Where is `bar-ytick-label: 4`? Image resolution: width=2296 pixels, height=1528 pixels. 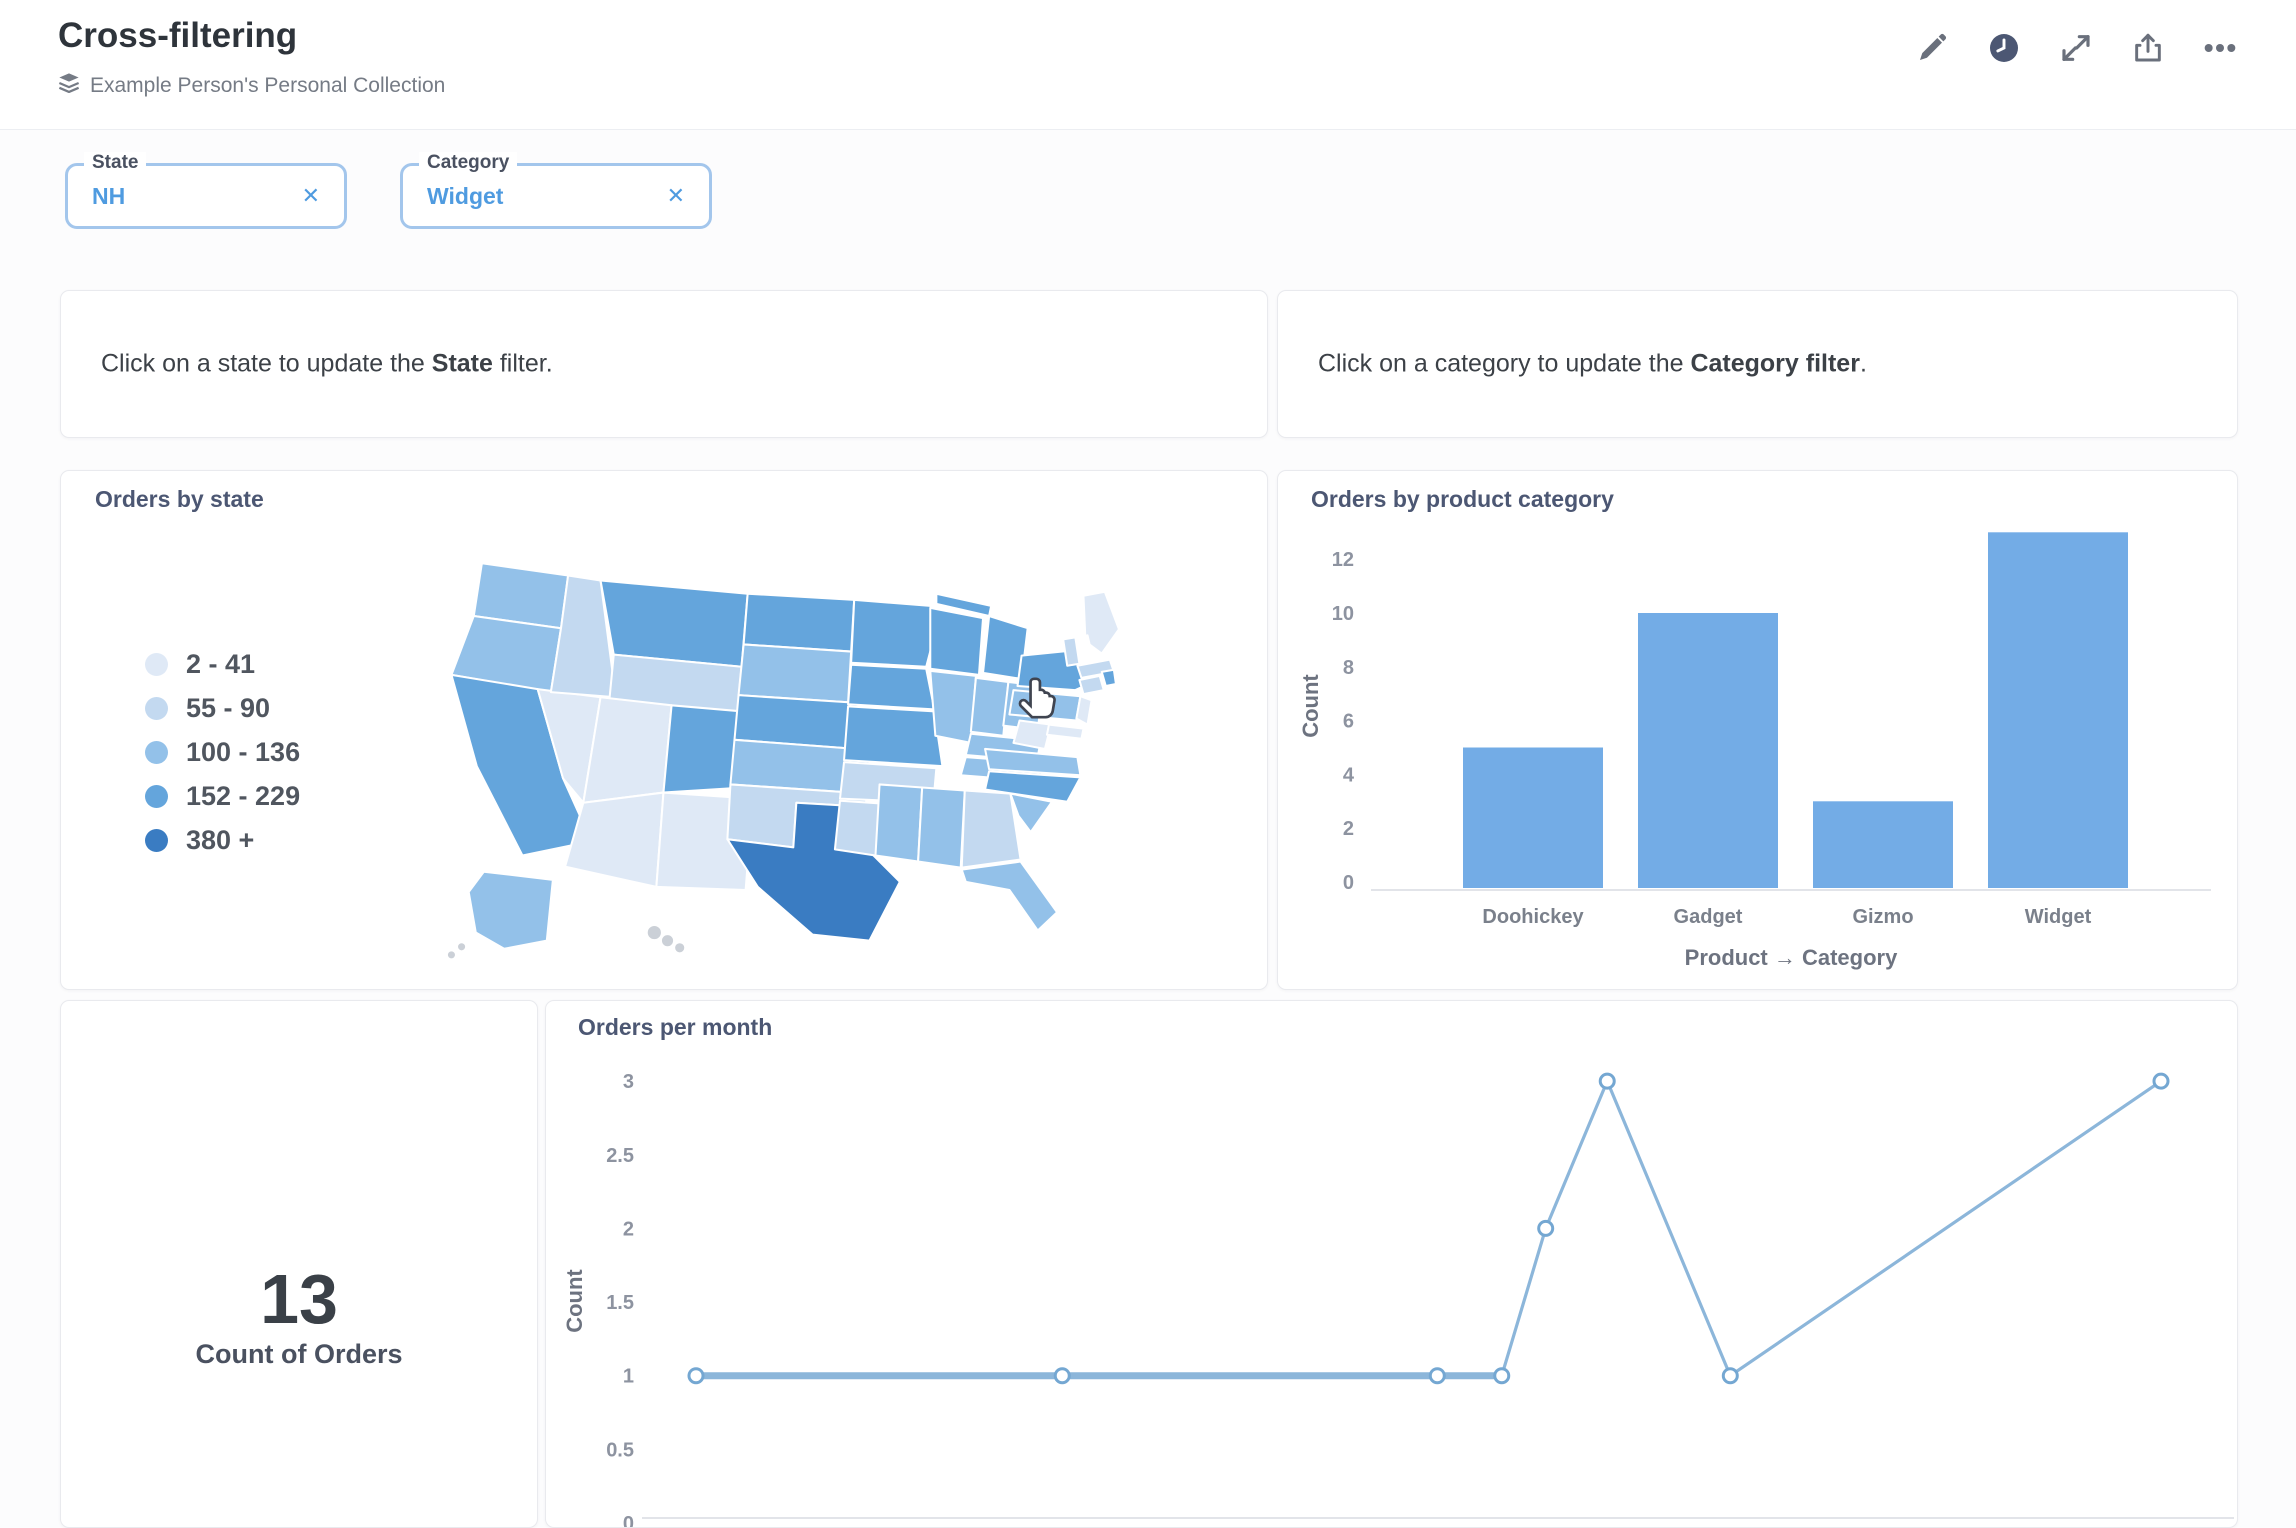 bar-ytick-label: 4 is located at coordinates (1349, 775).